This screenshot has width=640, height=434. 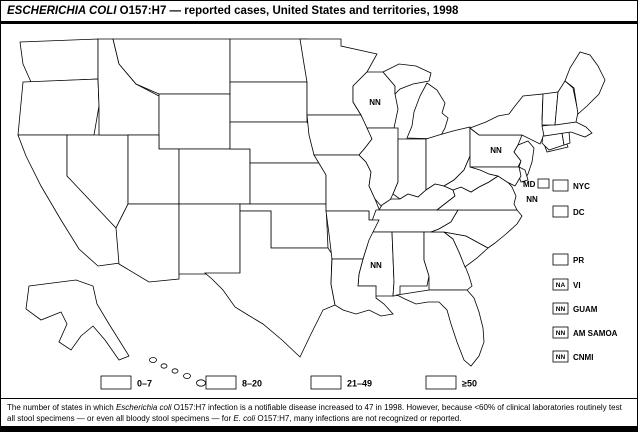 What do you see at coordinates (469, 384) in the screenshot?
I see `legend-label-50plus: ≥50` at bounding box center [469, 384].